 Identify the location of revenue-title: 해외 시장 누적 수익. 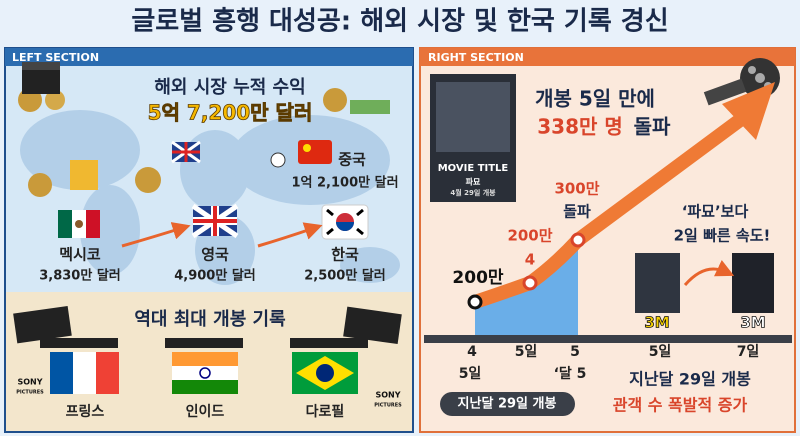
(229, 87).